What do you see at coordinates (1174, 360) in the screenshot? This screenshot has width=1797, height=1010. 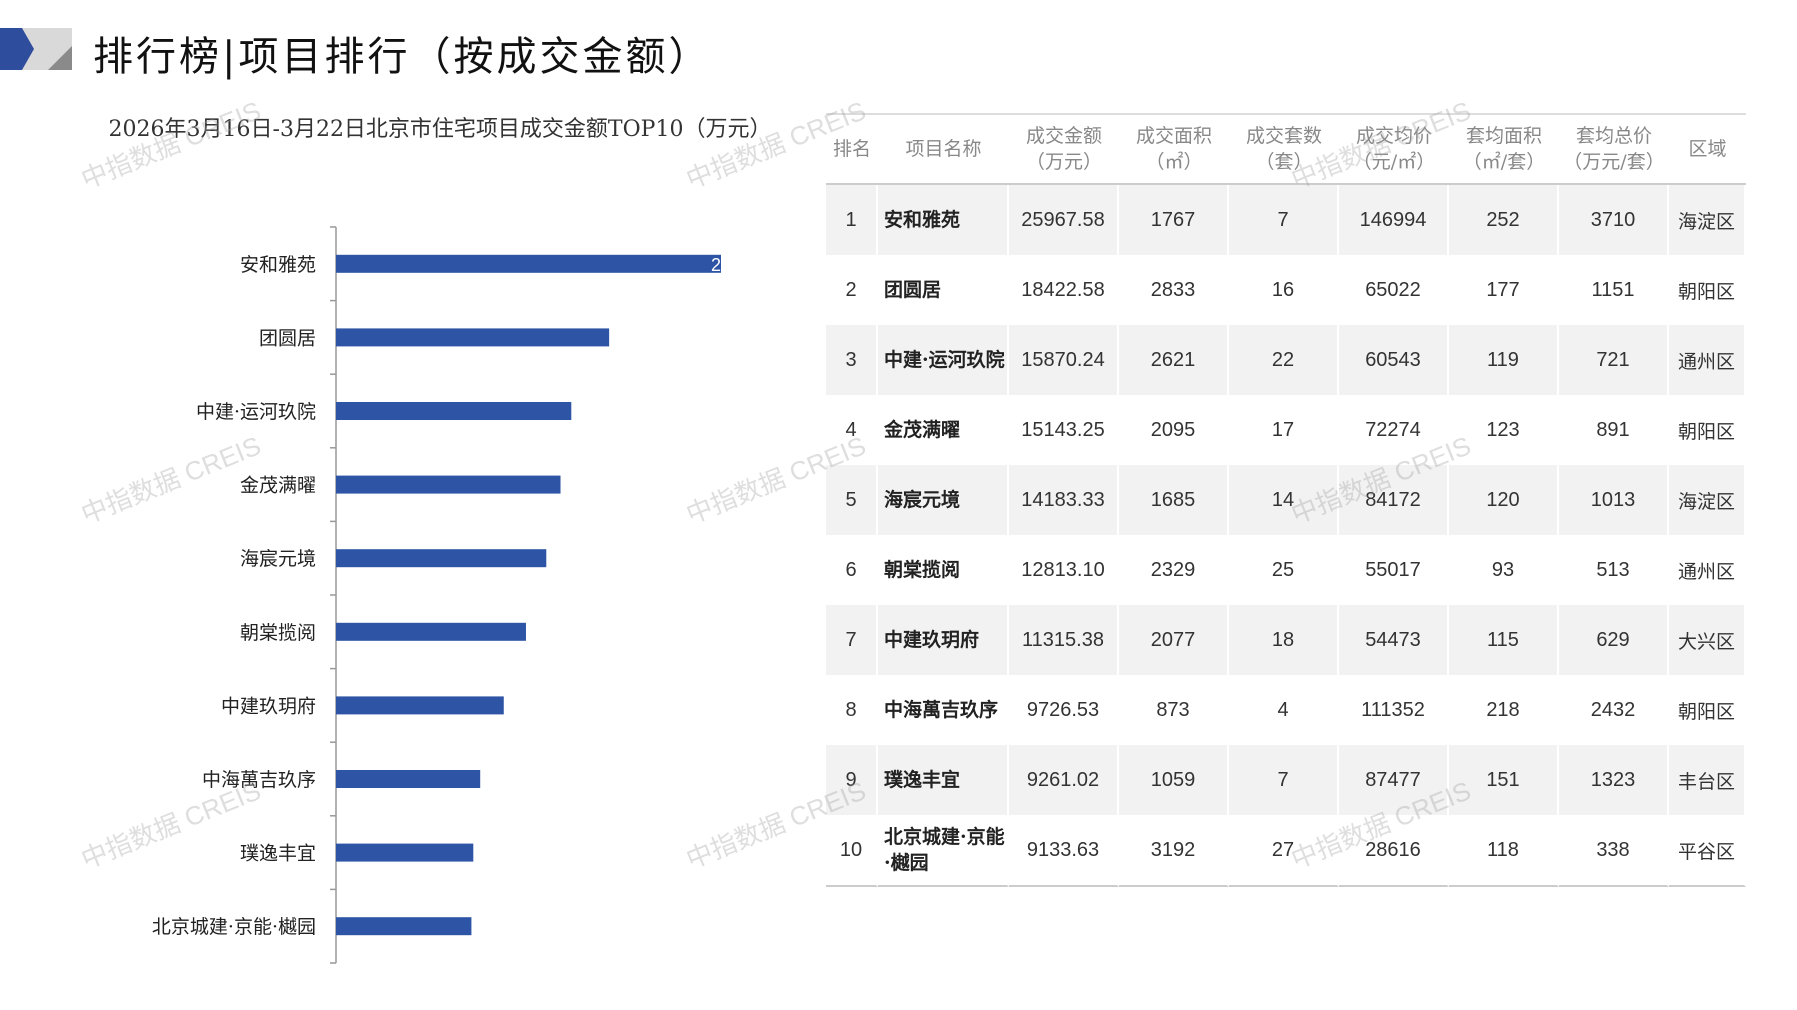 I see `area-cell: 2621` at bounding box center [1174, 360].